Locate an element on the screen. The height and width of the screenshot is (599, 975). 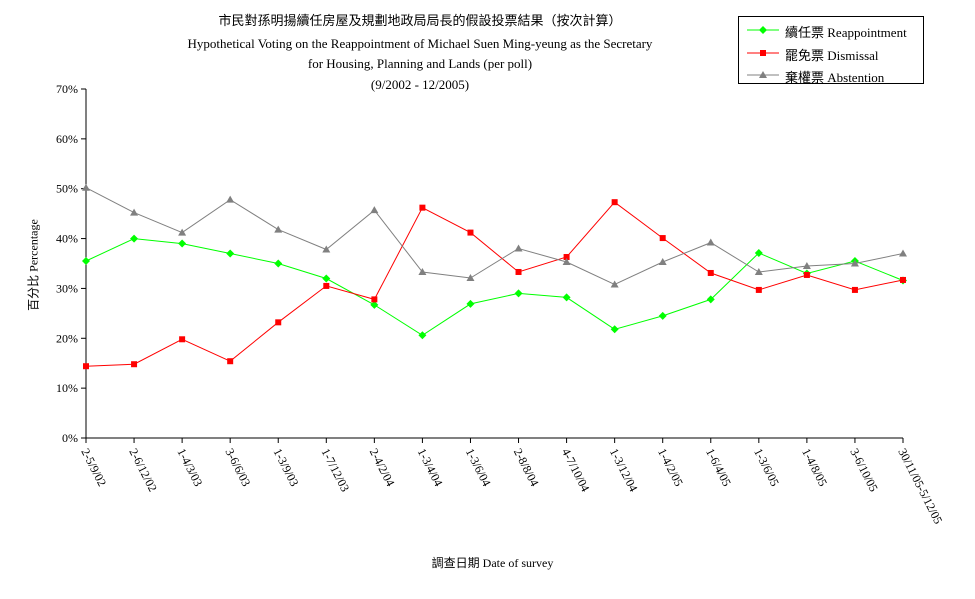
legend-swatch-reappointment is located at coordinates (763, 30).